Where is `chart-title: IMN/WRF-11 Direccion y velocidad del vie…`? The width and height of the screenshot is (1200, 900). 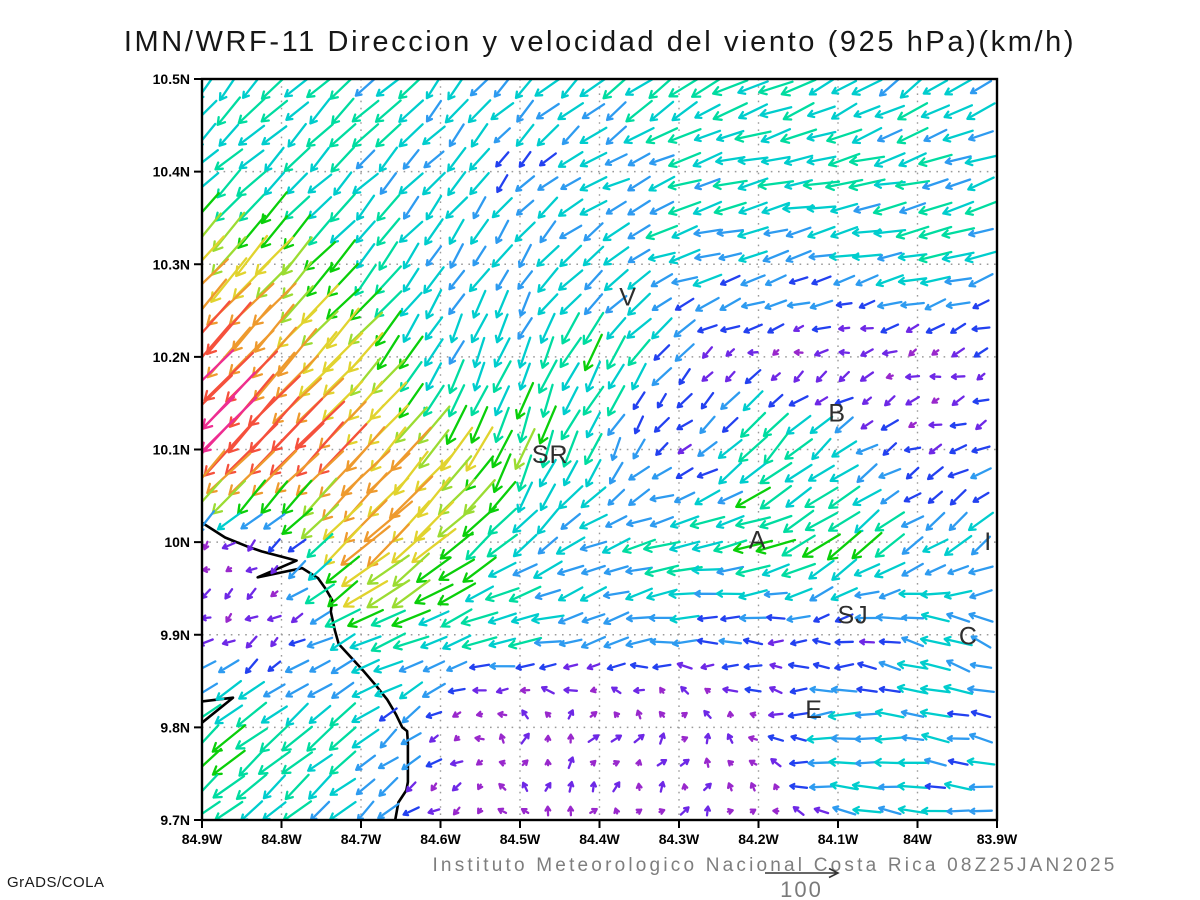 chart-title: IMN/WRF-11 Direccion y velocidad del vie… is located at coordinates (600, 42).